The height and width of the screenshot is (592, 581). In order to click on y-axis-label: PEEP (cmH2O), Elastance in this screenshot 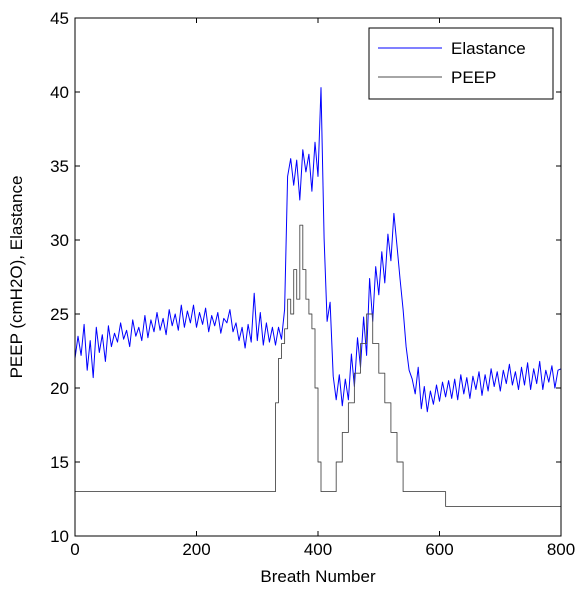, I will do `click(16, 277)`.